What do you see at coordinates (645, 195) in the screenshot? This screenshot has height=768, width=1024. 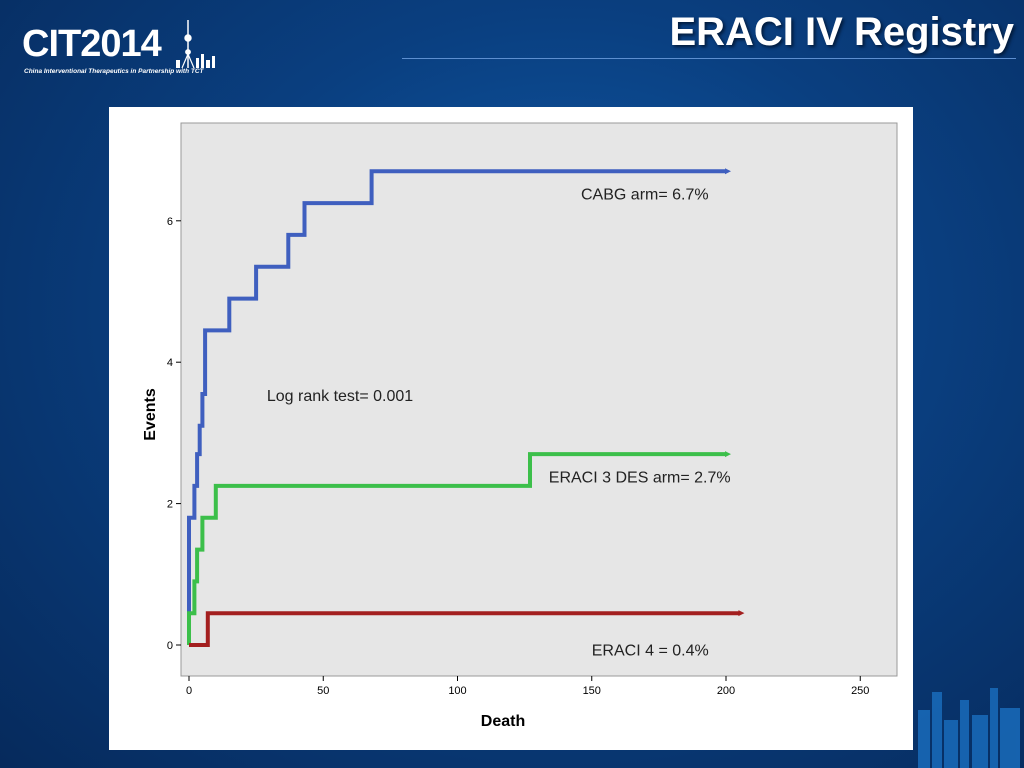 I see `annotation: CABG arm= 6.7%` at bounding box center [645, 195].